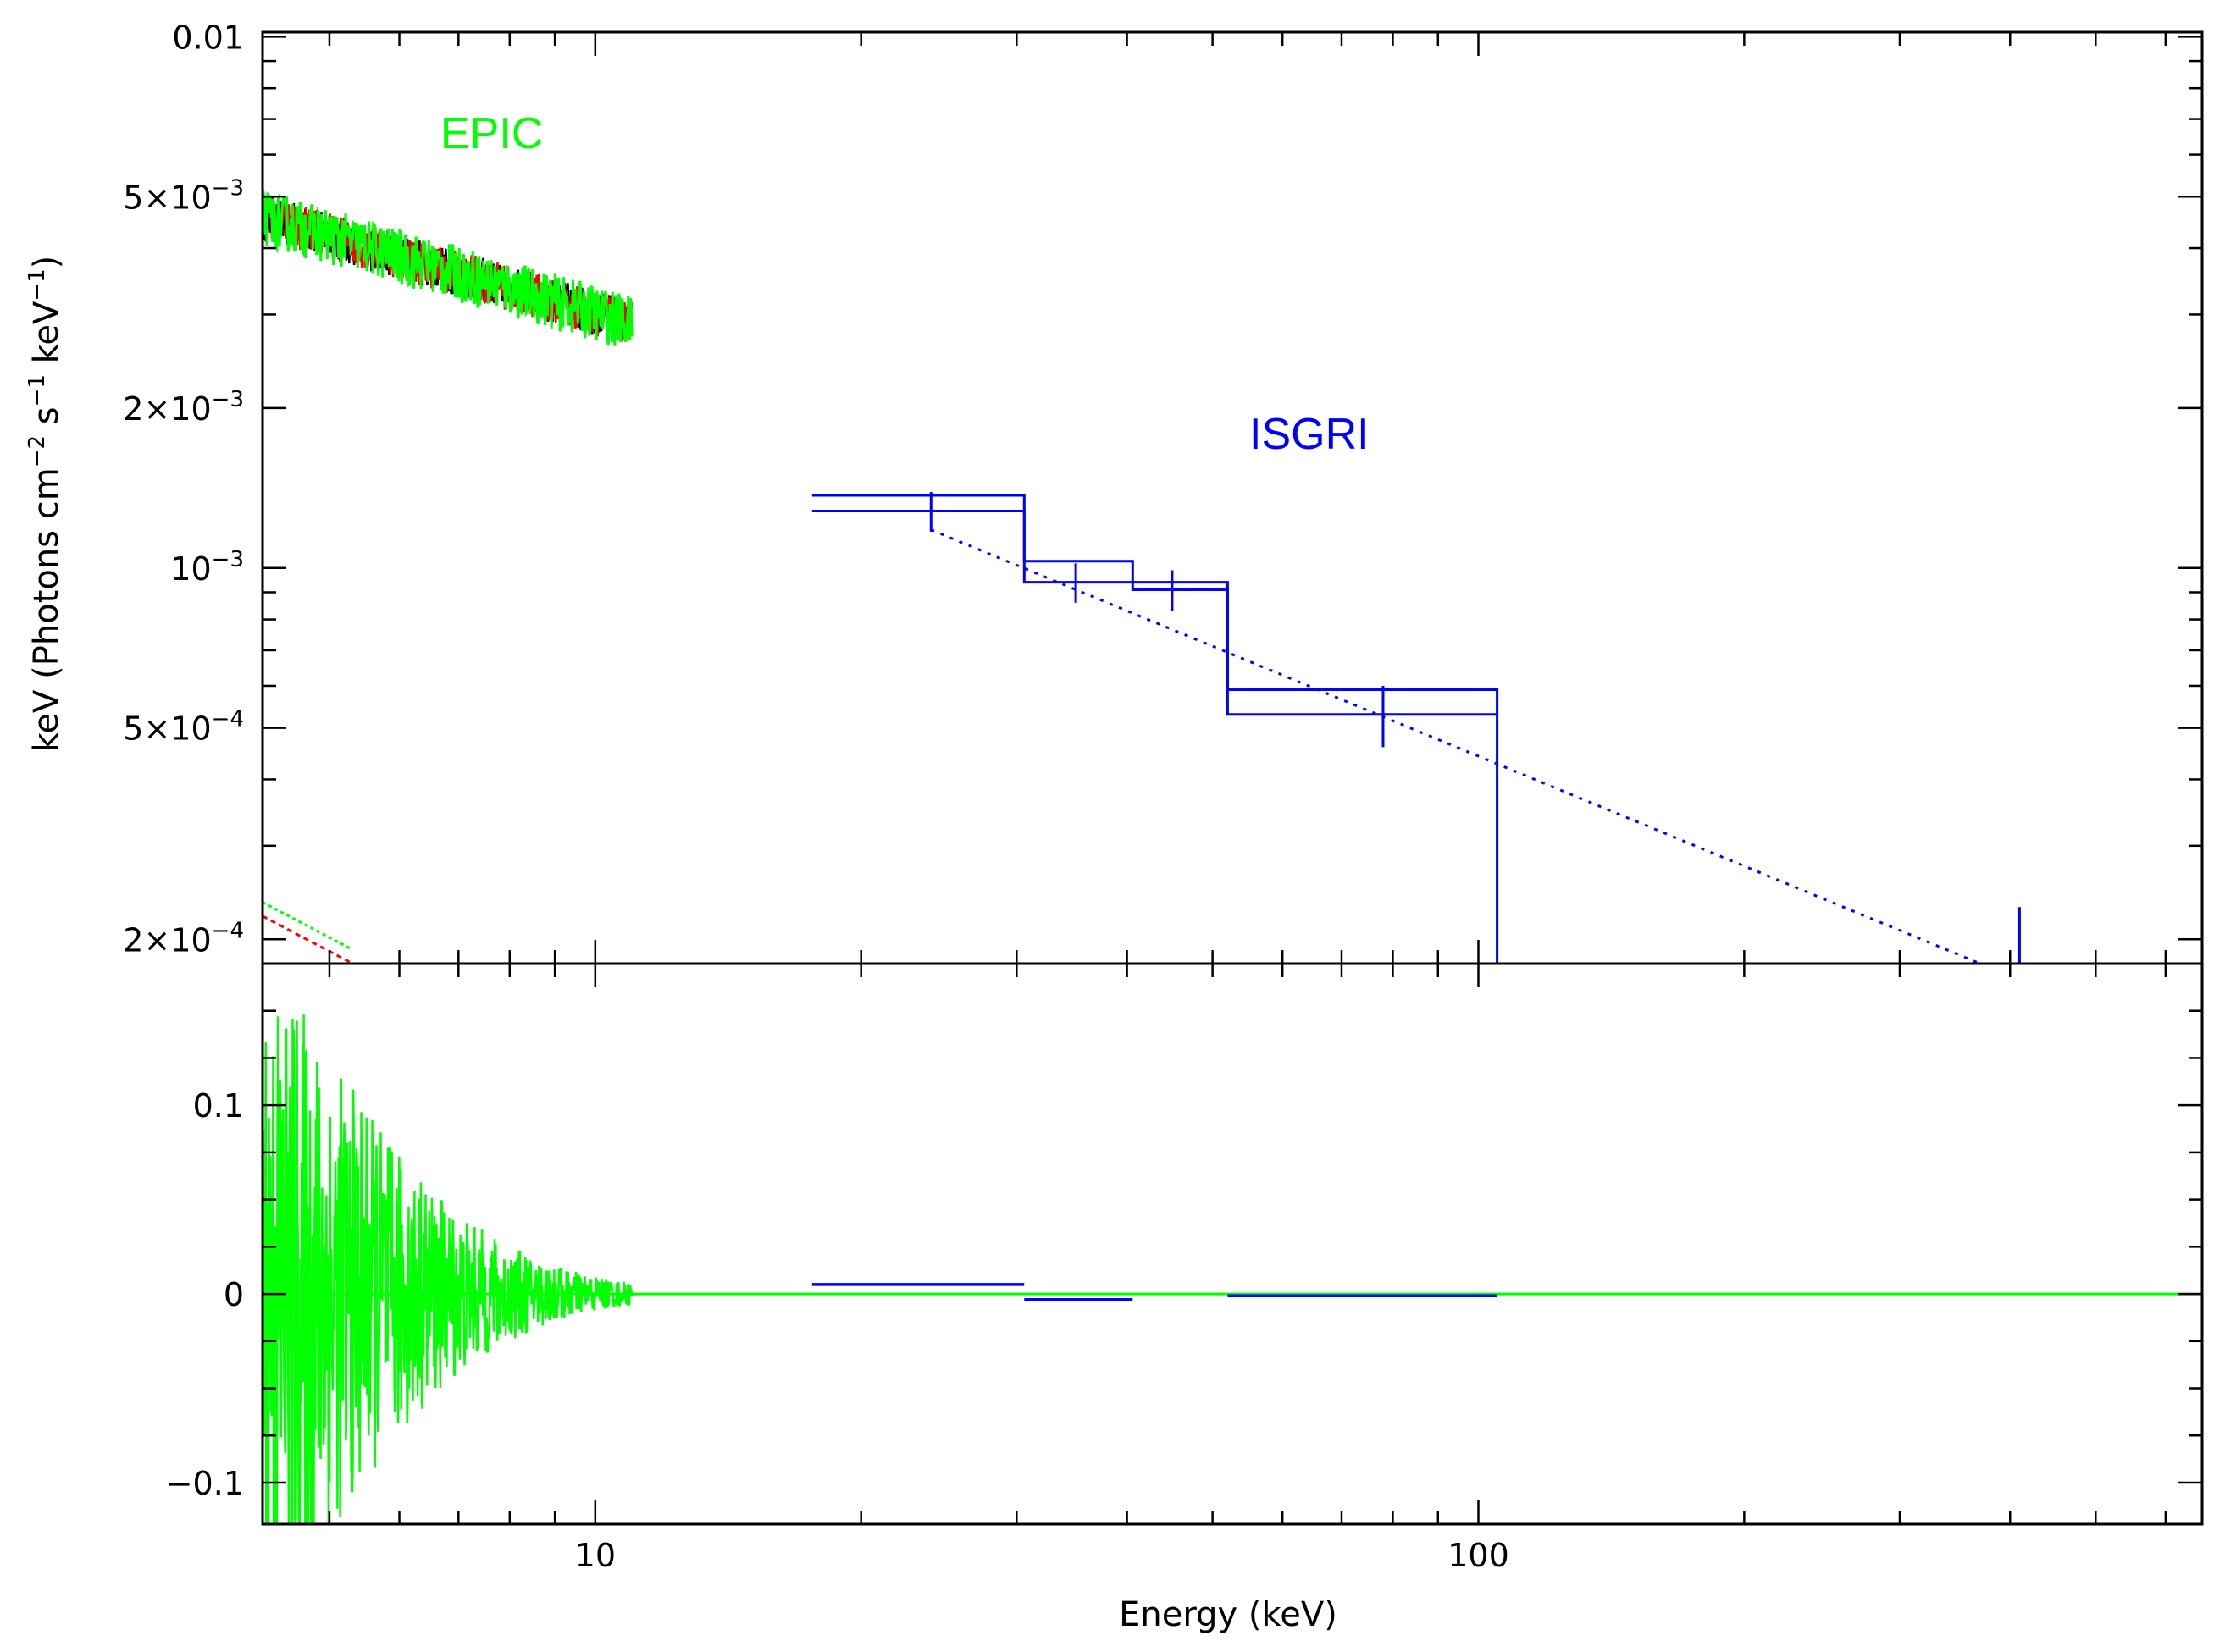  I want to click on y-tick-label-bottom: −0.1, so click(205, 1483).